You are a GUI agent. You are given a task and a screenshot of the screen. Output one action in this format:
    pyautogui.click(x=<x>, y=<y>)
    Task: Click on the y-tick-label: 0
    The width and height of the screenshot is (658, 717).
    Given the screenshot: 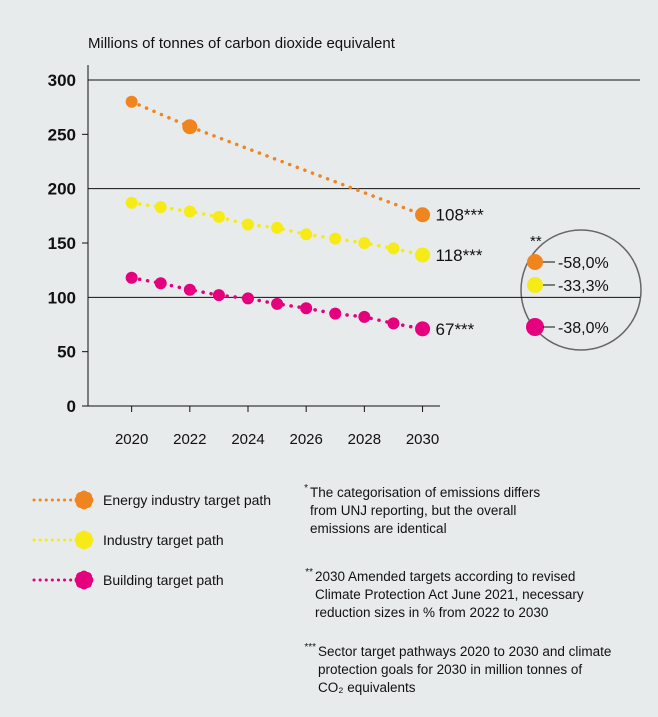 What is the action you would take?
    pyautogui.click(x=71, y=406)
    